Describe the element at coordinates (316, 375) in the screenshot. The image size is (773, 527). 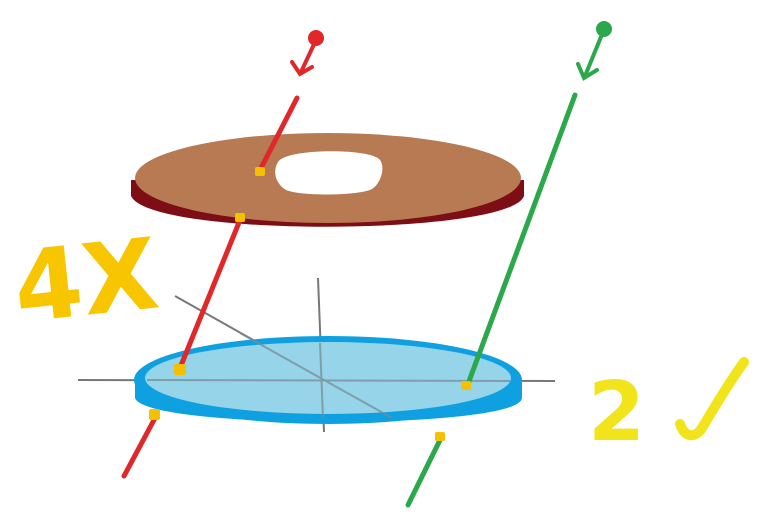
I see `z-axis-inner` at that location.